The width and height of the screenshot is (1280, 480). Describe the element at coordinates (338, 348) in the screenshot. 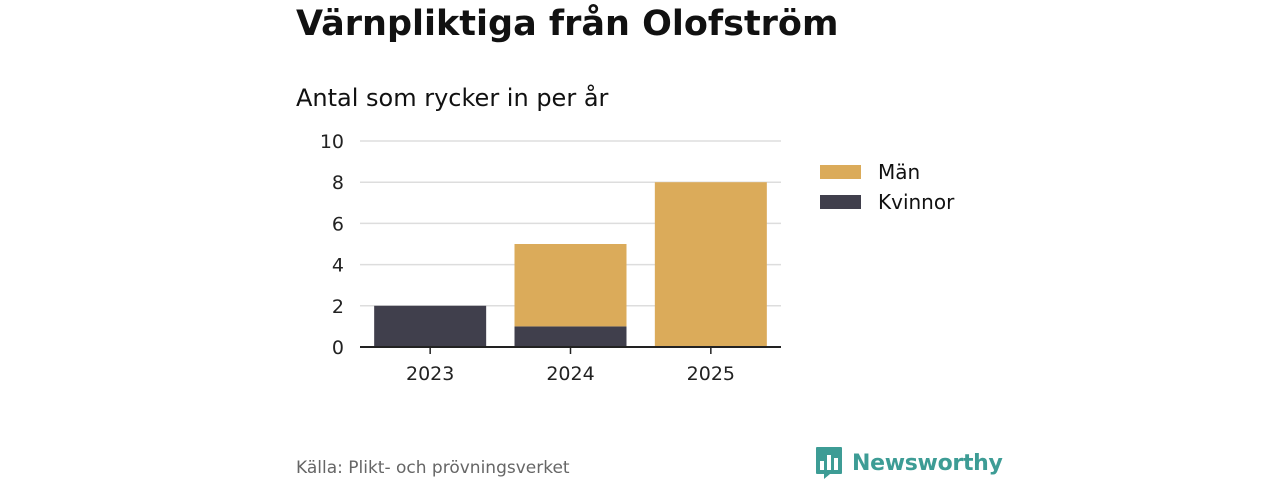

I see `y-tick-label: 0` at that location.